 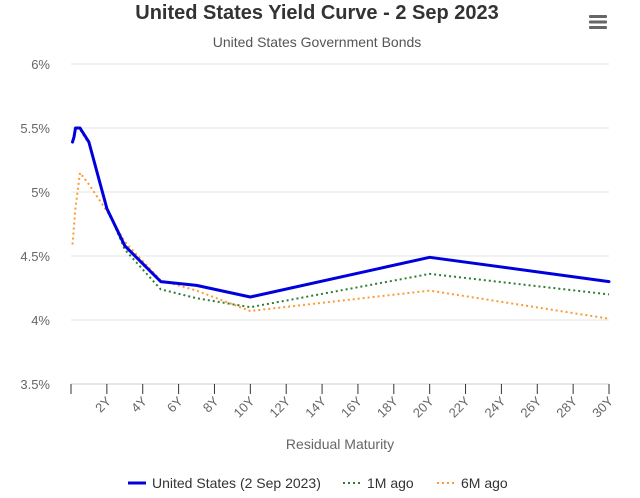 I want to click on x-tick-label: 22Y, so click(x=459, y=406).